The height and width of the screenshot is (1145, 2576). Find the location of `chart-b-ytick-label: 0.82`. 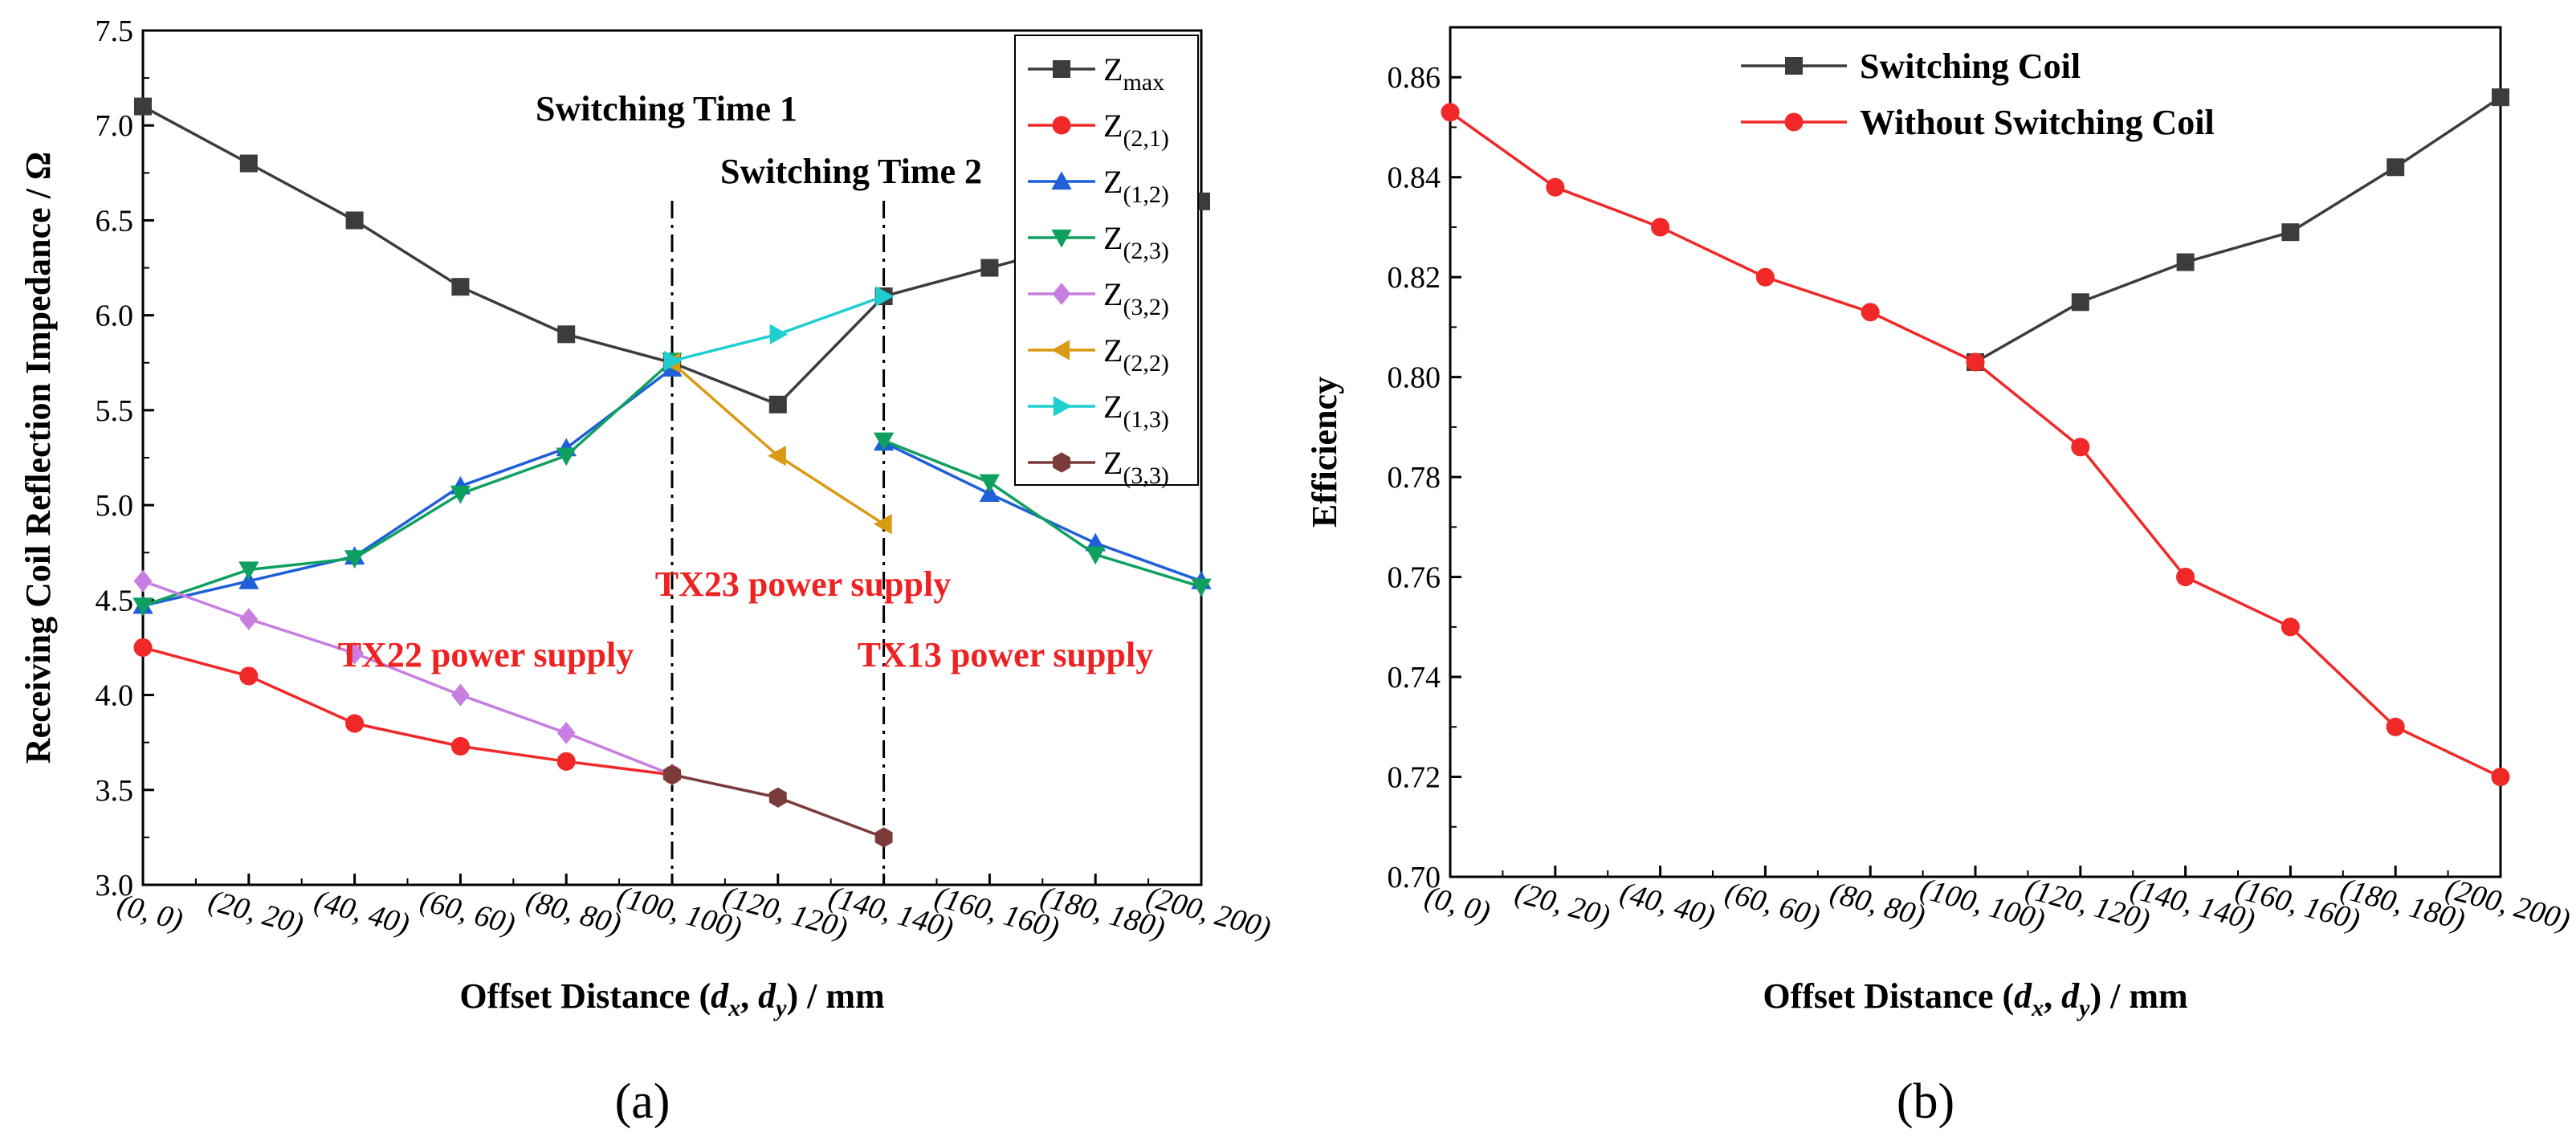

chart-b-ytick-label: 0.82 is located at coordinates (1414, 278).